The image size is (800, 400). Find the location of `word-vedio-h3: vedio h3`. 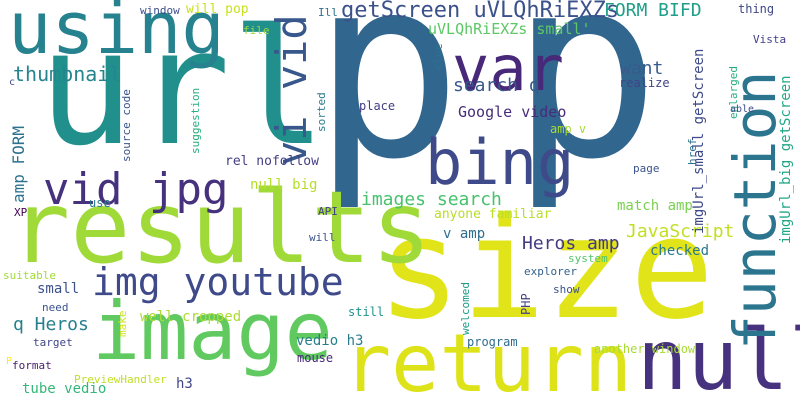

word-vedio-h3: vedio h3 is located at coordinates (330, 341).